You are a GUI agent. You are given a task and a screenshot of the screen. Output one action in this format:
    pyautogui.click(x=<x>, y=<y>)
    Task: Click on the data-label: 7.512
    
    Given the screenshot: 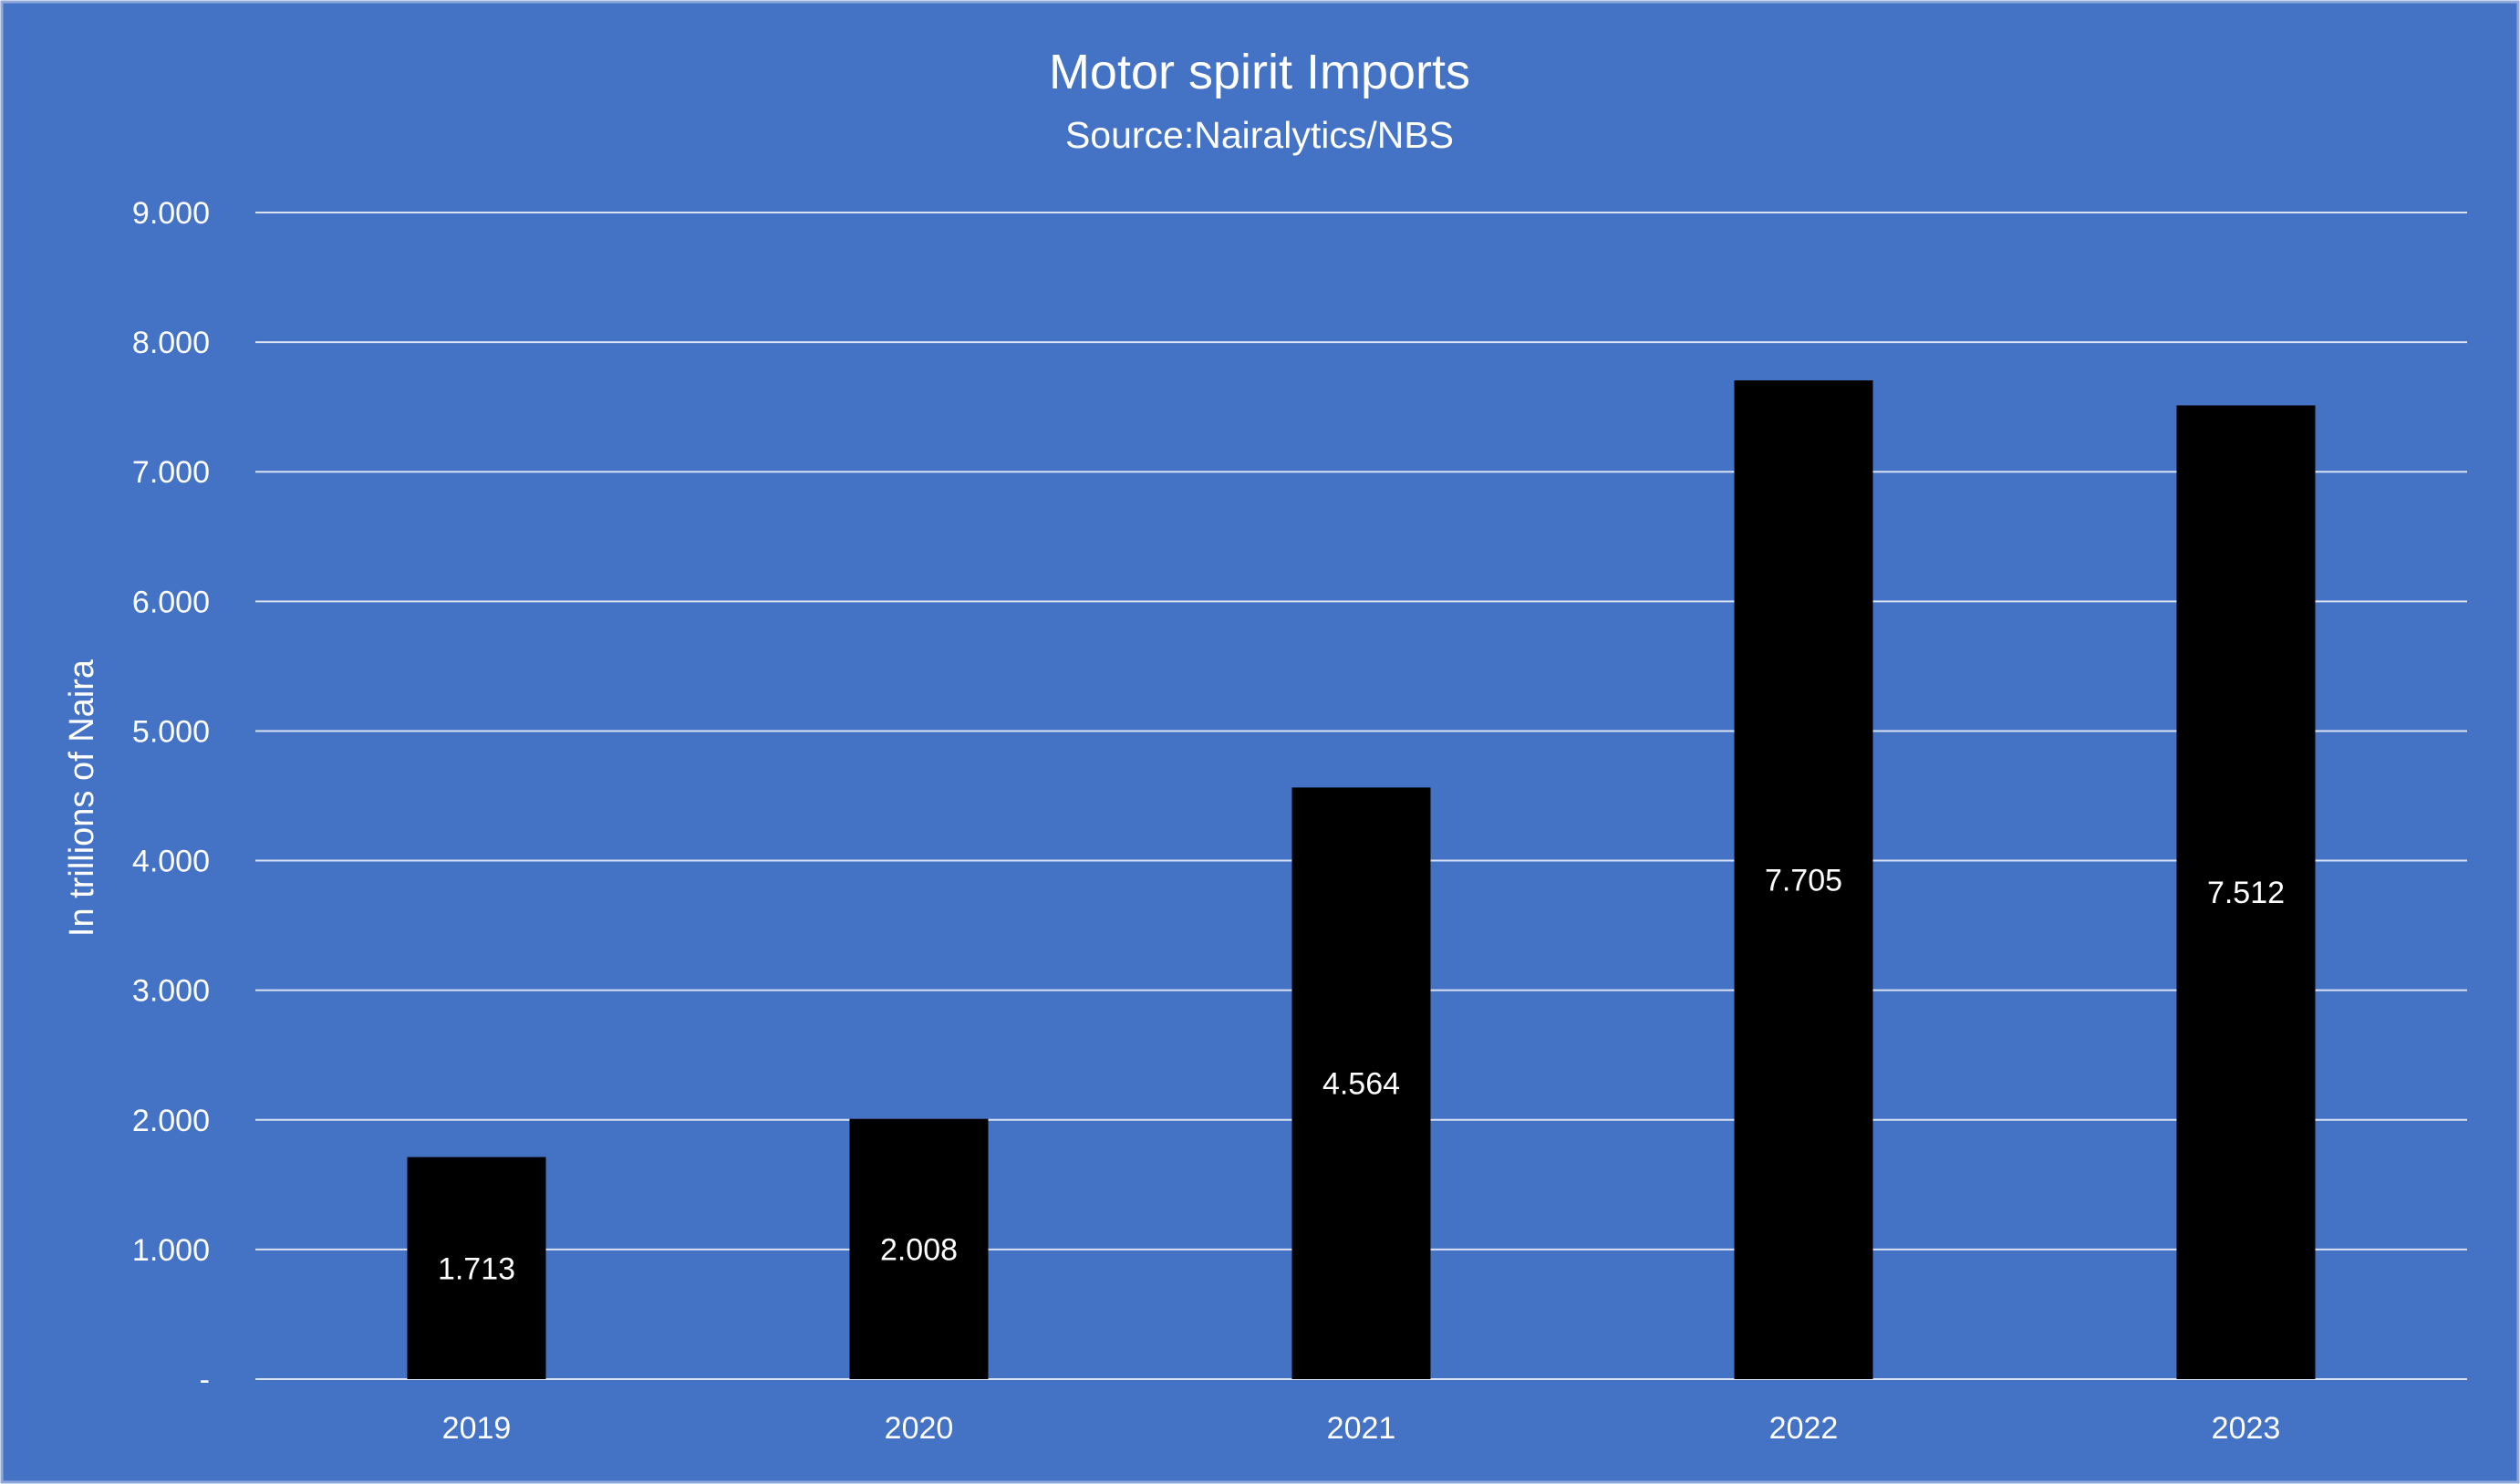 What is the action you would take?
    pyautogui.click(x=2246, y=893)
    